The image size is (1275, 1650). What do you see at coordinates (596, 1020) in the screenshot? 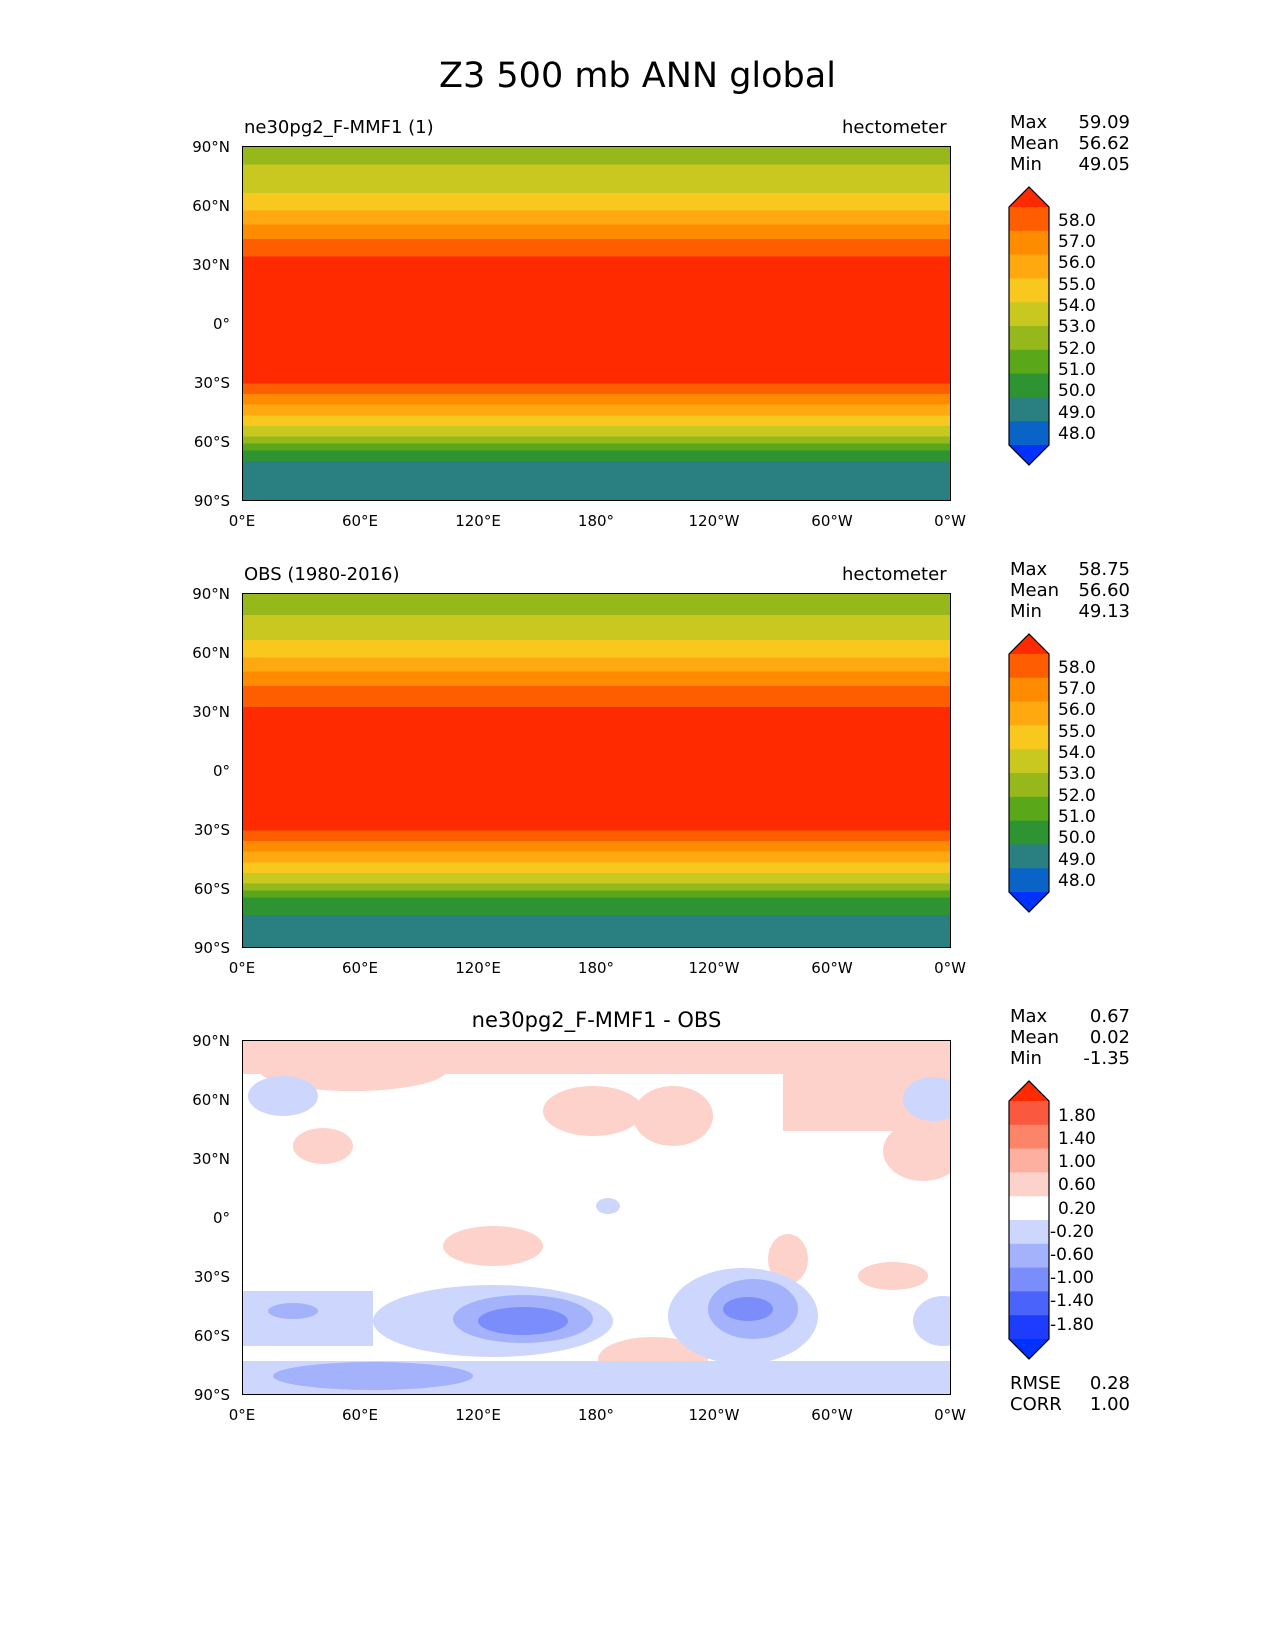
I see `panel-center-title: ne30pg2_F-MMF1 - OBS` at bounding box center [596, 1020].